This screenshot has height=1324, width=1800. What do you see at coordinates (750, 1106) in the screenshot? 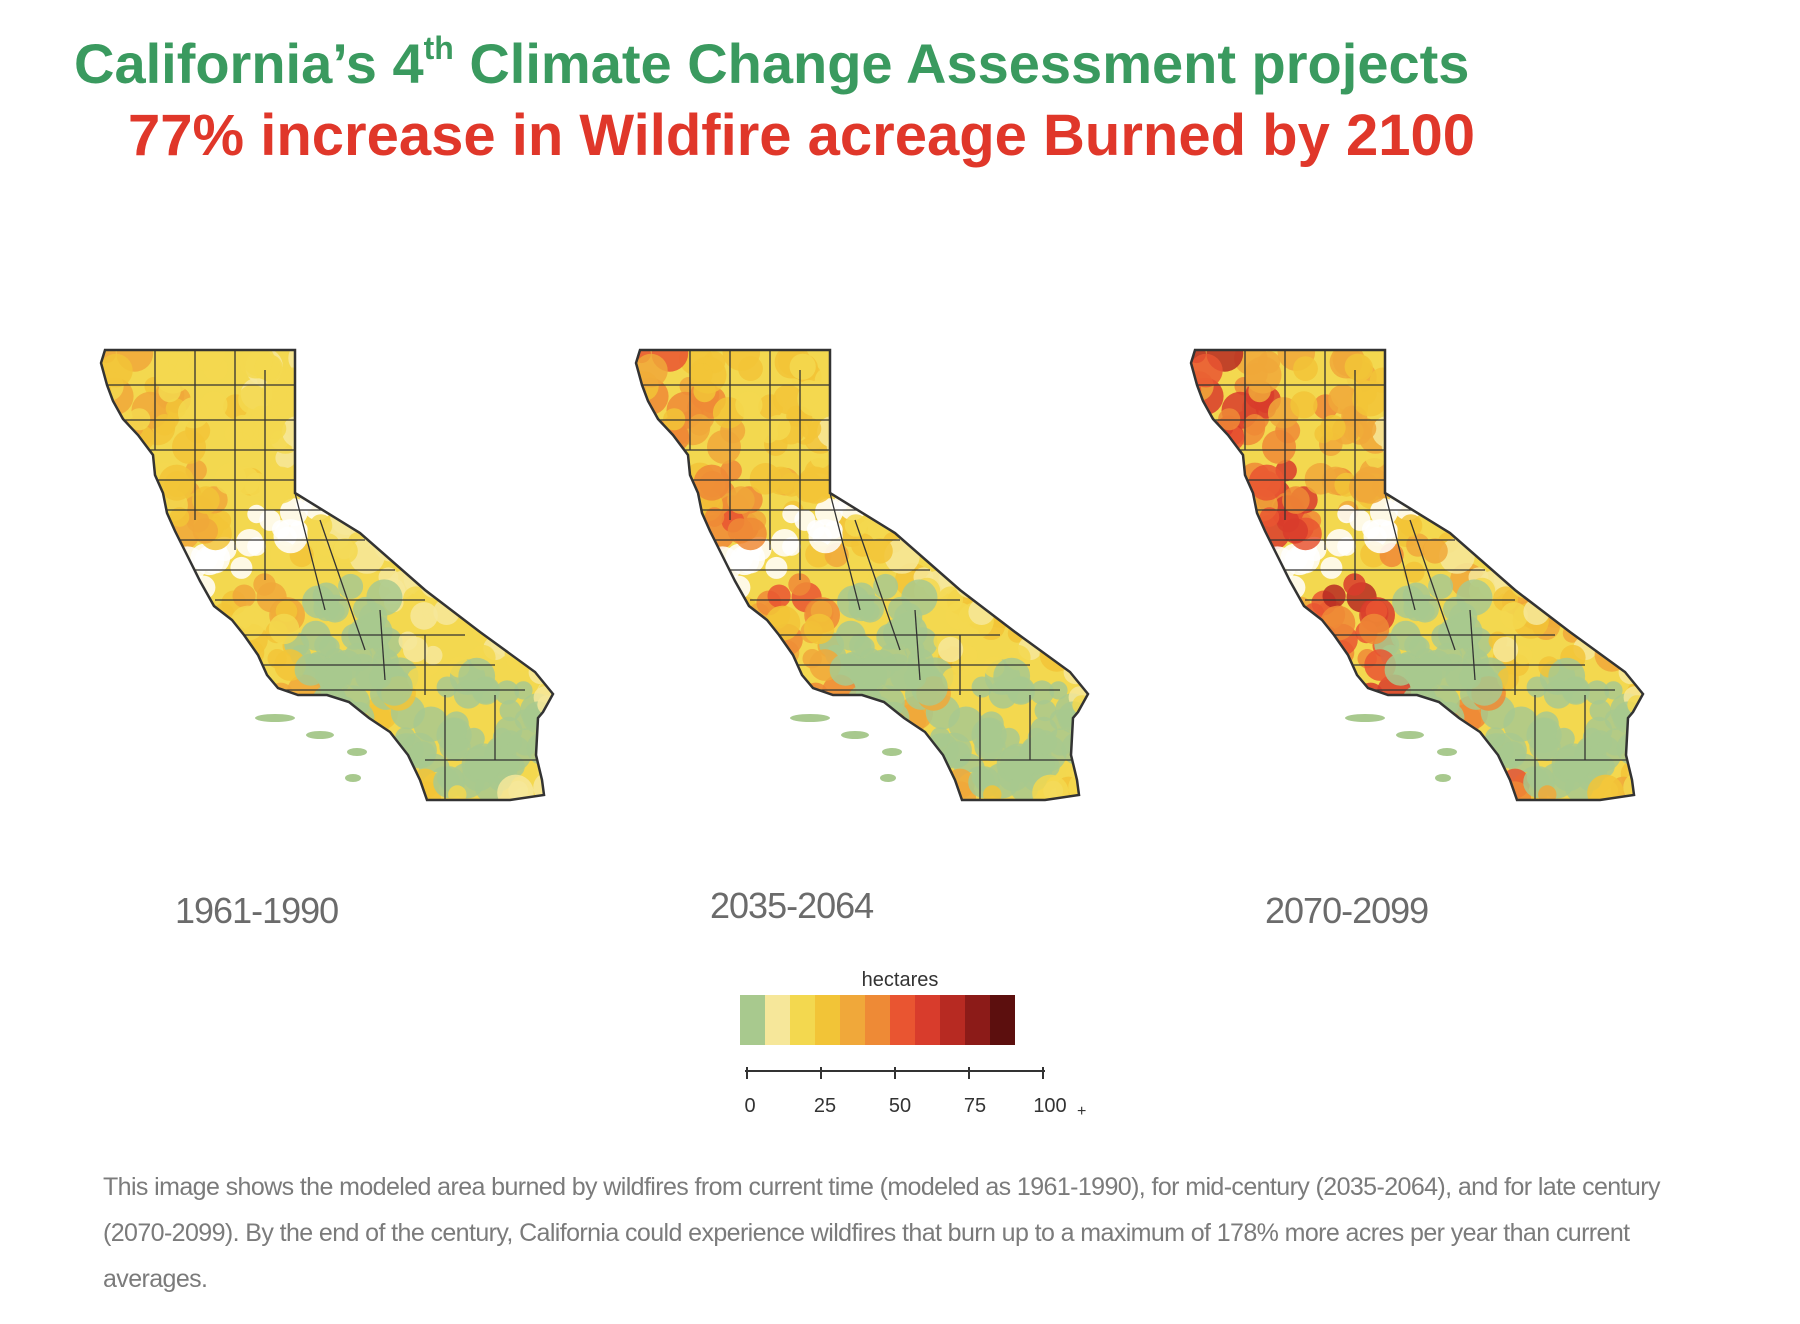
I see `legend-tick-0: 0` at bounding box center [750, 1106].